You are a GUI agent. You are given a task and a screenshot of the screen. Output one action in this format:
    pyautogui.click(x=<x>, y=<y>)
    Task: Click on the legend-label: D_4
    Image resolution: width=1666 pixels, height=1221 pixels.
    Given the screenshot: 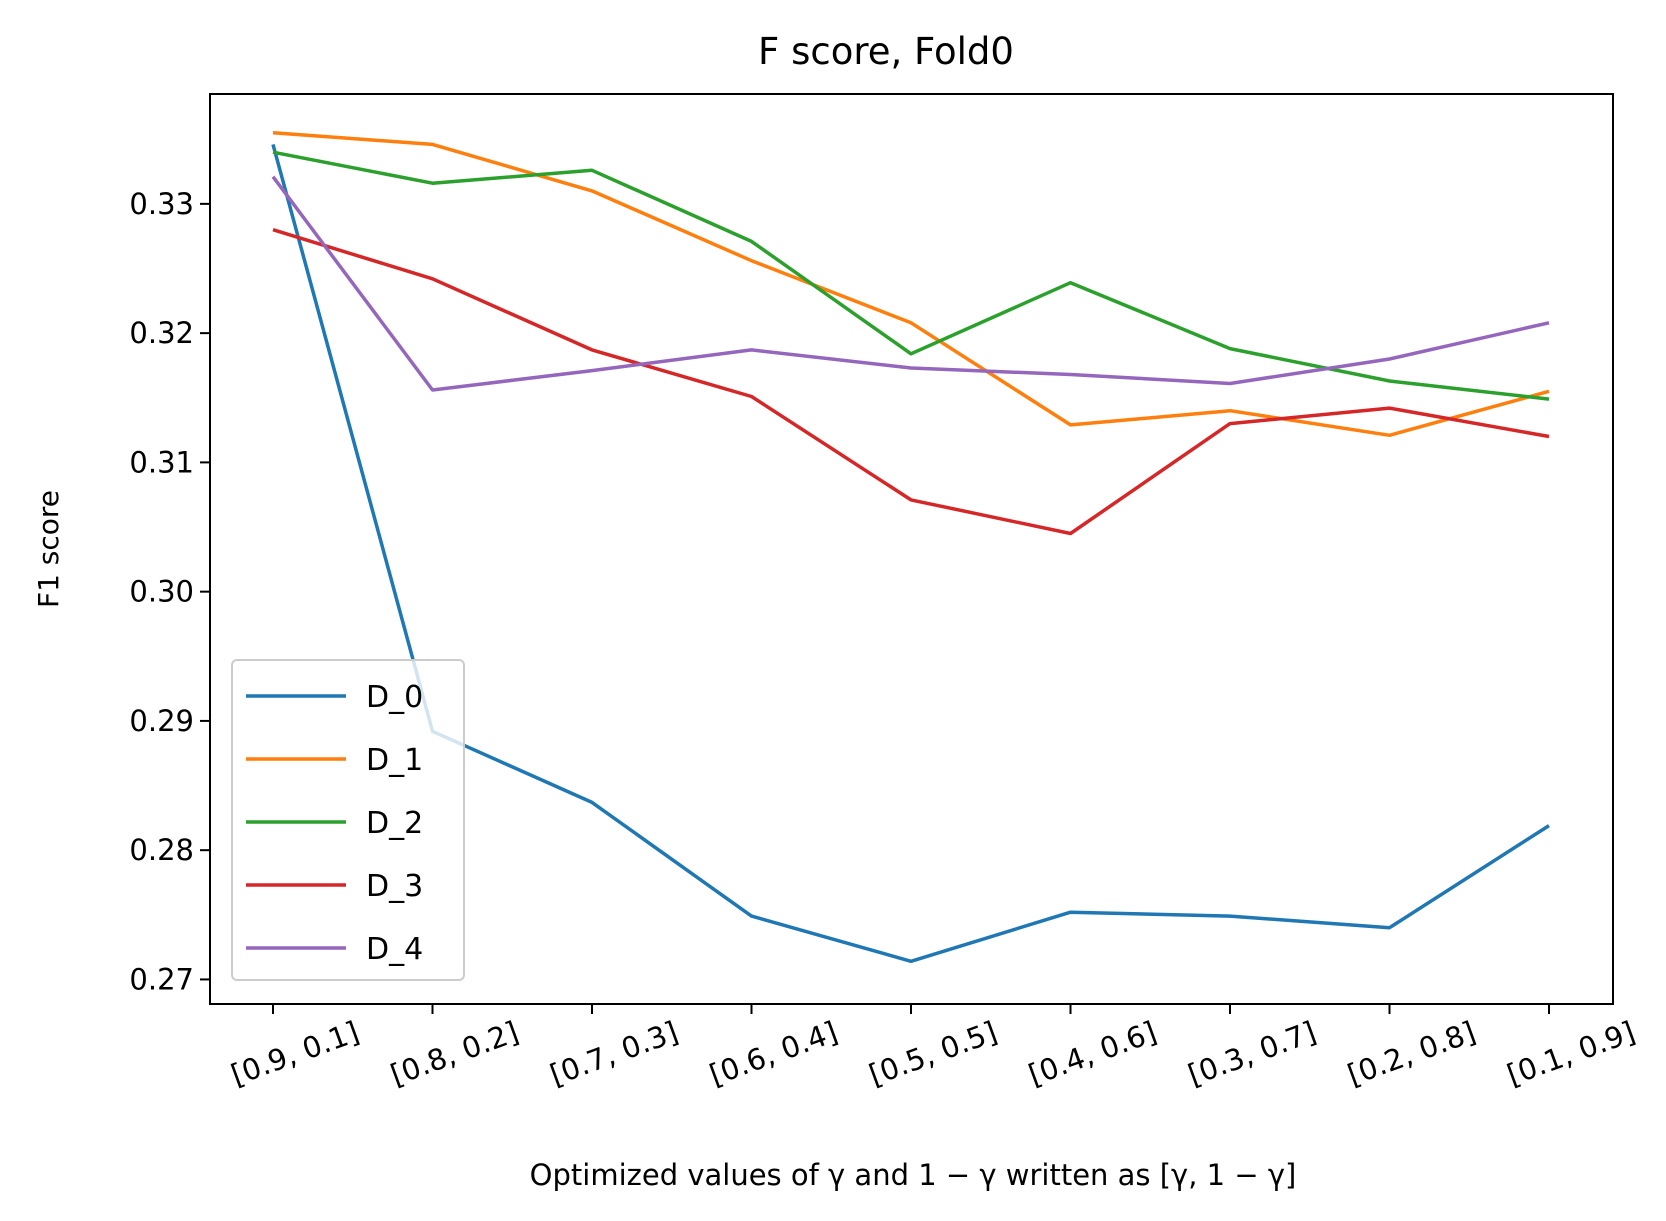 What is the action you would take?
    pyautogui.click(x=394, y=949)
    